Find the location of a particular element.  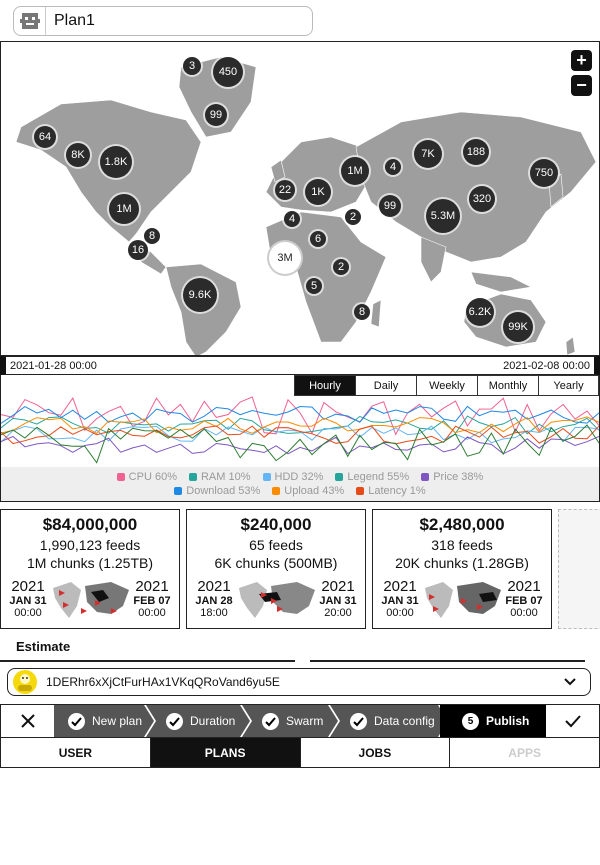

plan-header: Plan1 is located at coordinates (163, 21).